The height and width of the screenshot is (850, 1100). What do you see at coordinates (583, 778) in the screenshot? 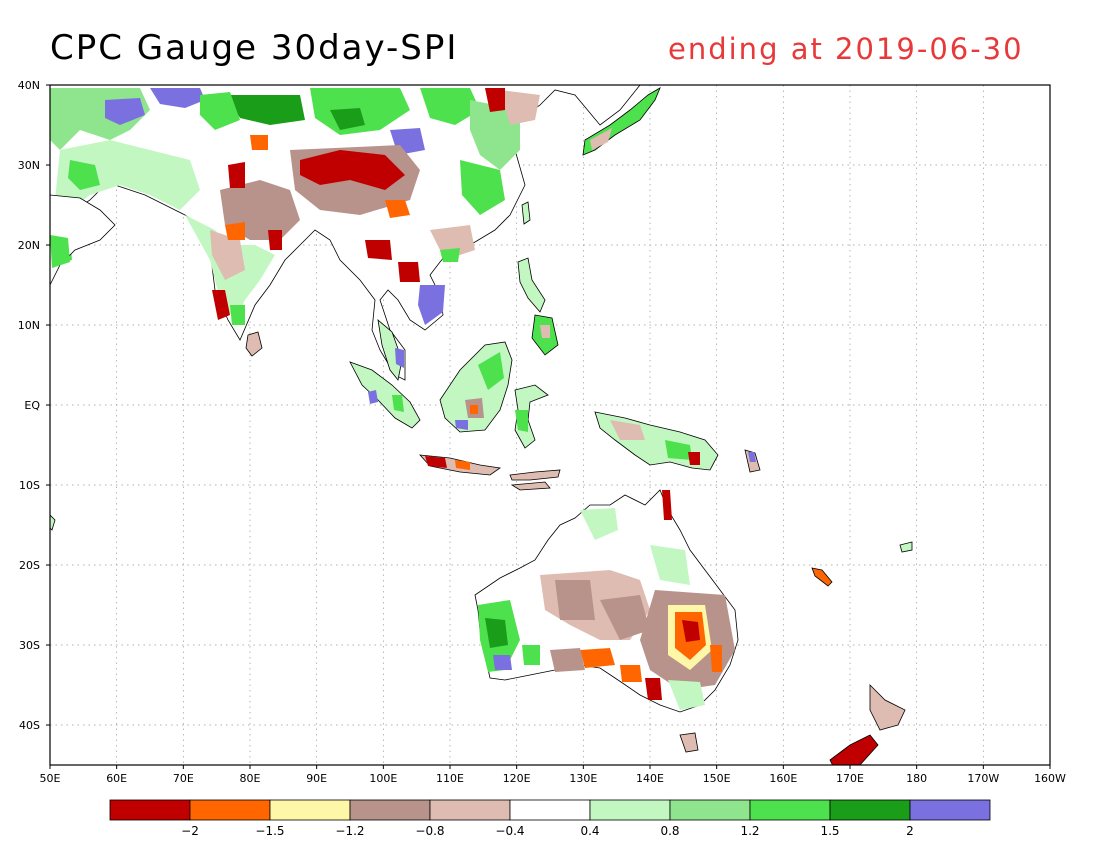
I see `lon-tick-label: 130E` at bounding box center [583, 778].